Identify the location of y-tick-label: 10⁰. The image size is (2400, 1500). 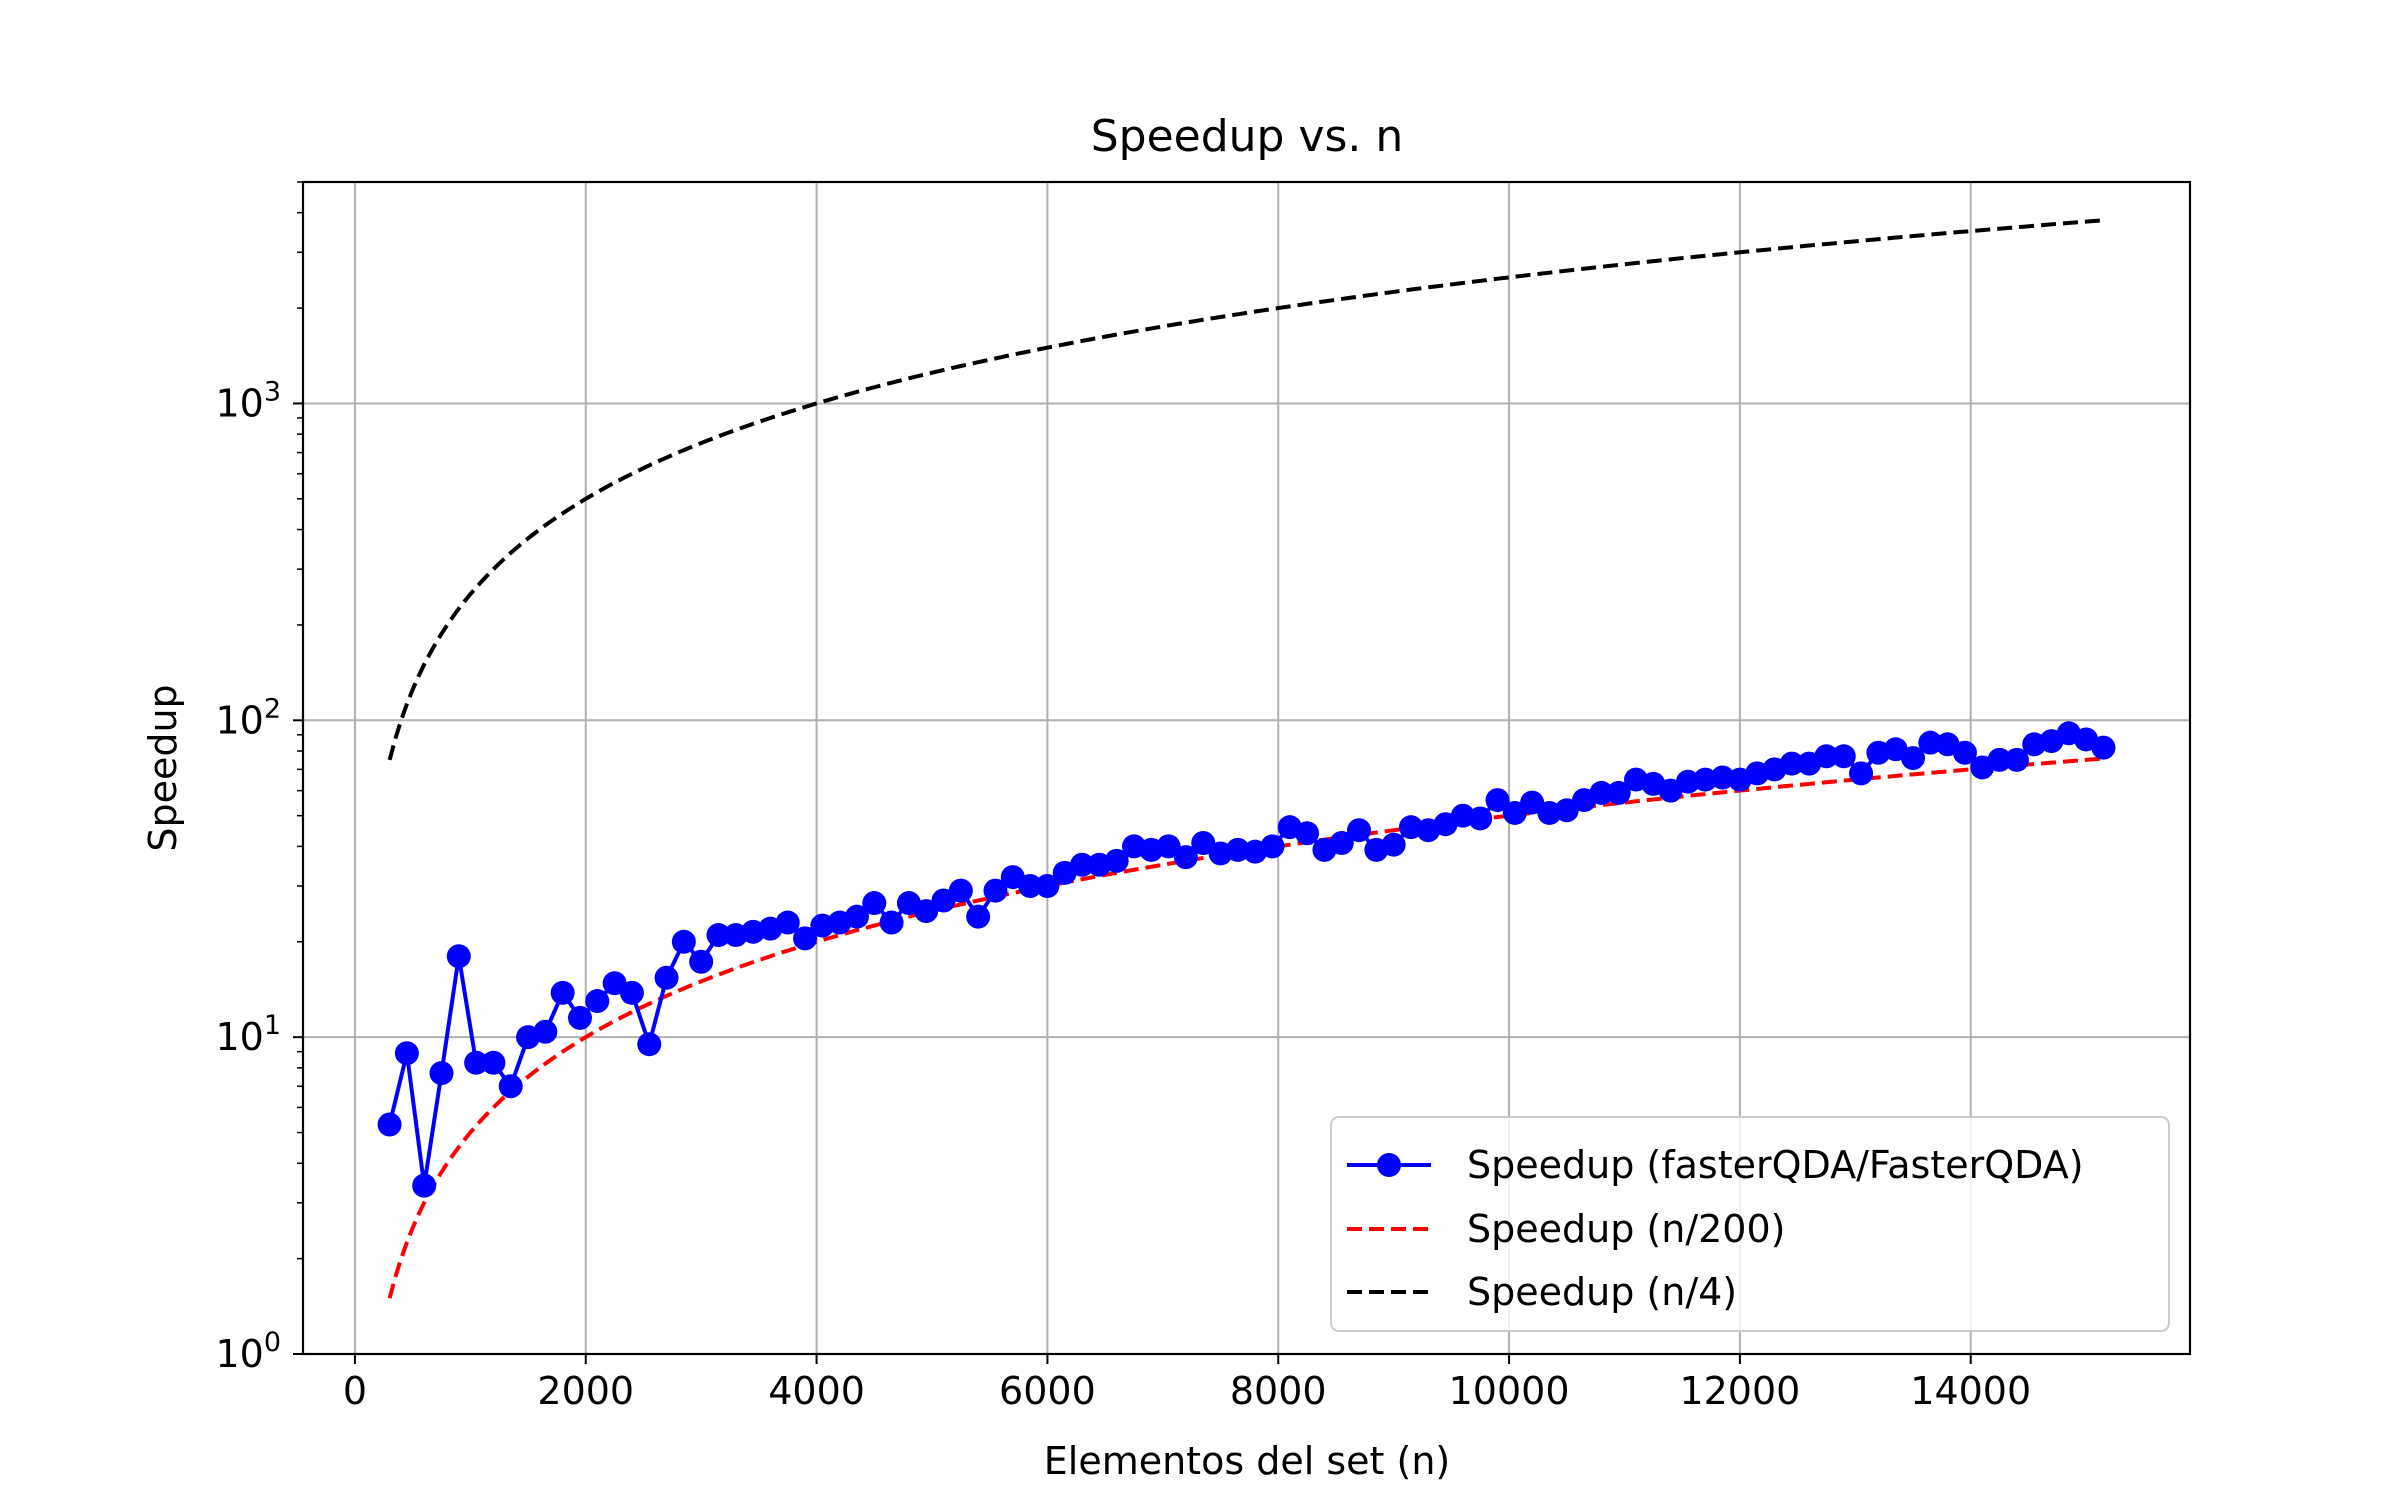
(248, 1351).